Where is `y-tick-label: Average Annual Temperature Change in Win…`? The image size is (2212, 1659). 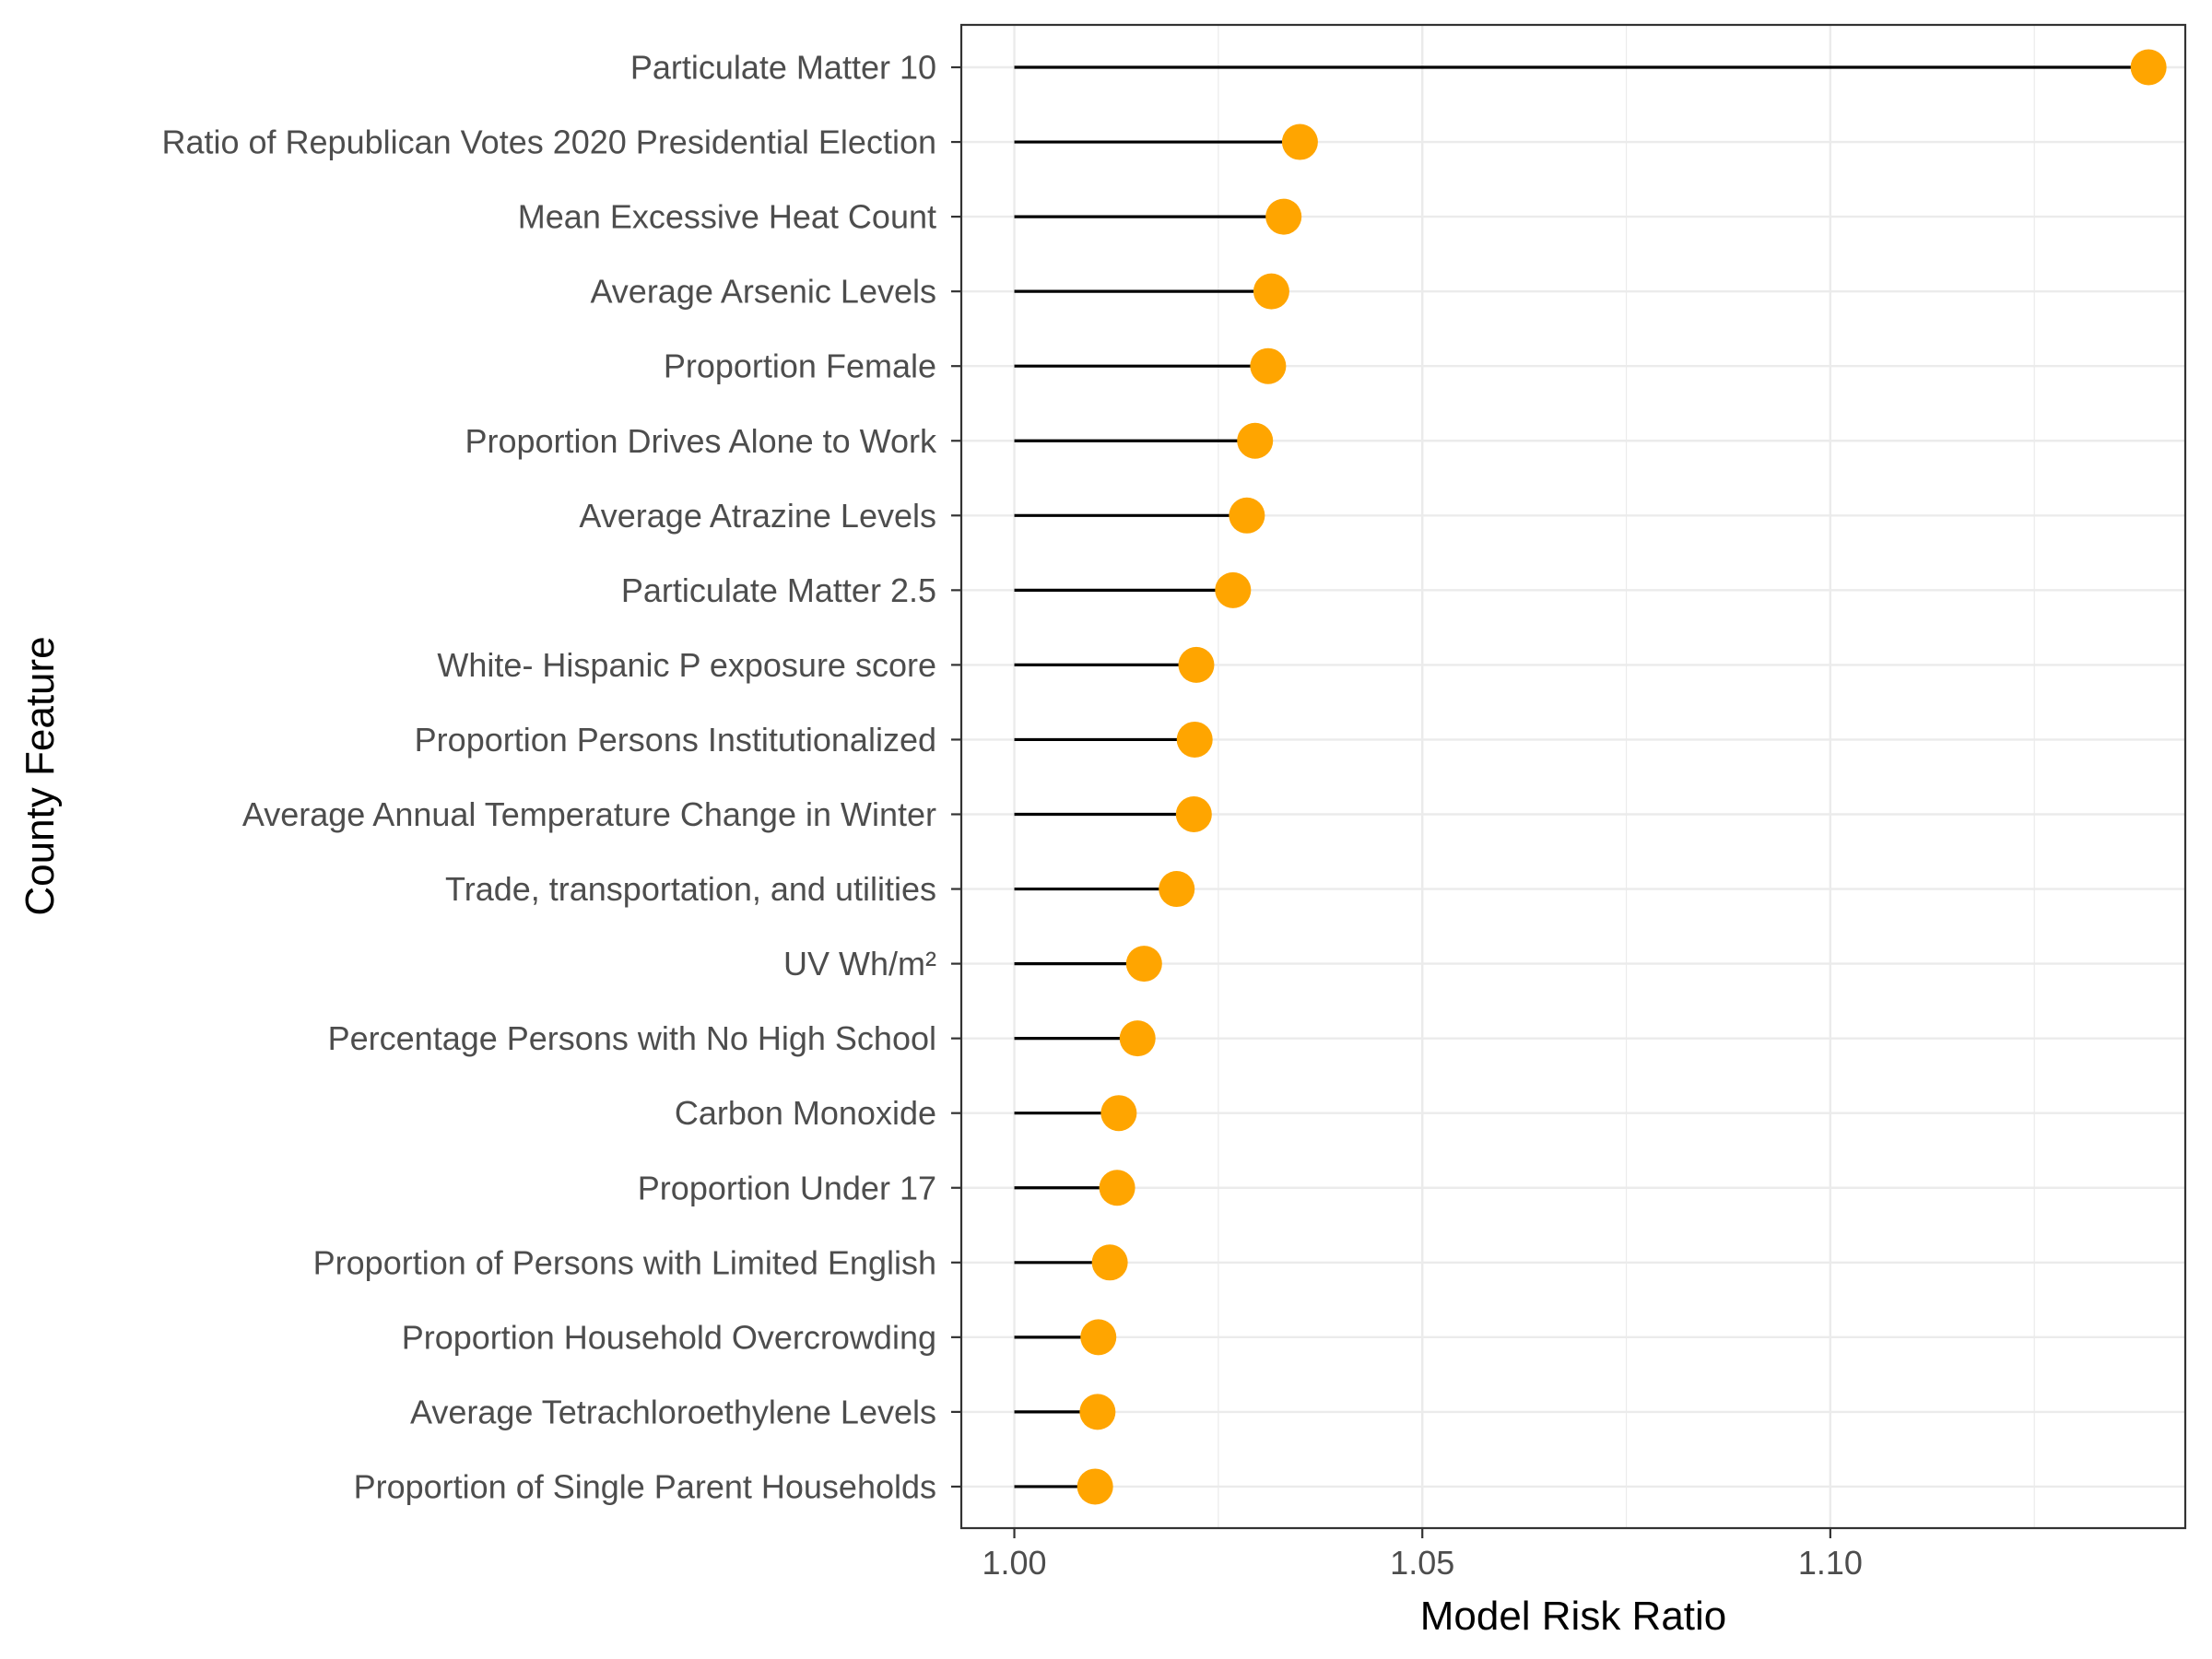 y-tick-label: Average Annual Temperature Change in Win… is located at coordinates (589, 814).